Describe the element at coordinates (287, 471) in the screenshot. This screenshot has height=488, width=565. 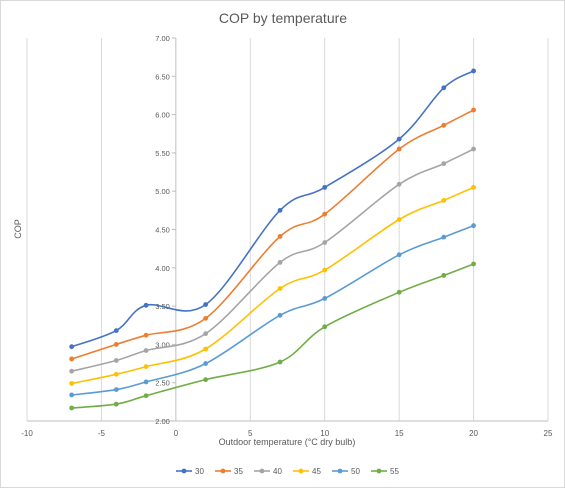
I see `legend: 30 35 40 45 50 55` at that location.